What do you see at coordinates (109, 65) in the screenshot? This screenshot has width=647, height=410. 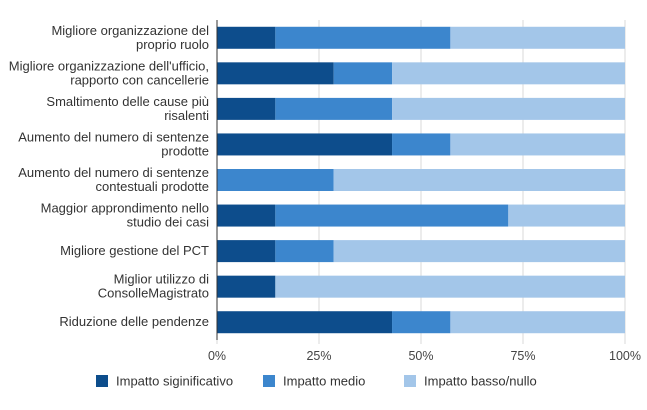 I see `category-label: Migliore organizzazione dell'ufficio,` at bounding box center [109, 65].